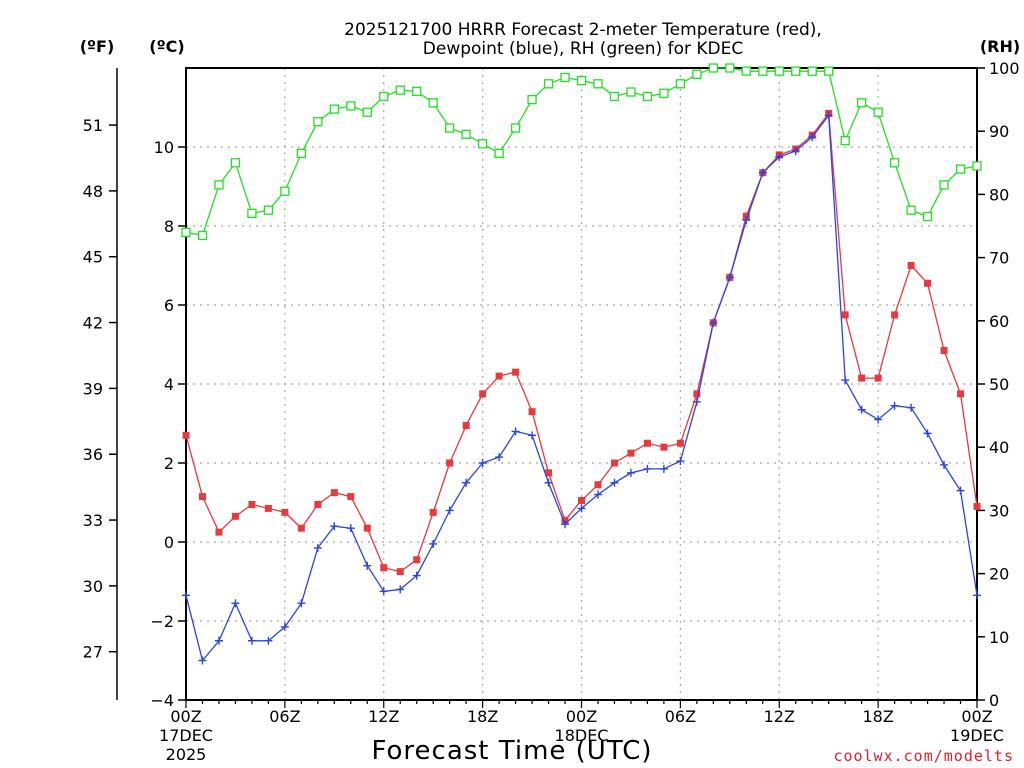 The image size is (1024, 768). Describe the element at coordinates (164, 147) in the screenshot. I see `celsius-tick-label: 10` at that location.